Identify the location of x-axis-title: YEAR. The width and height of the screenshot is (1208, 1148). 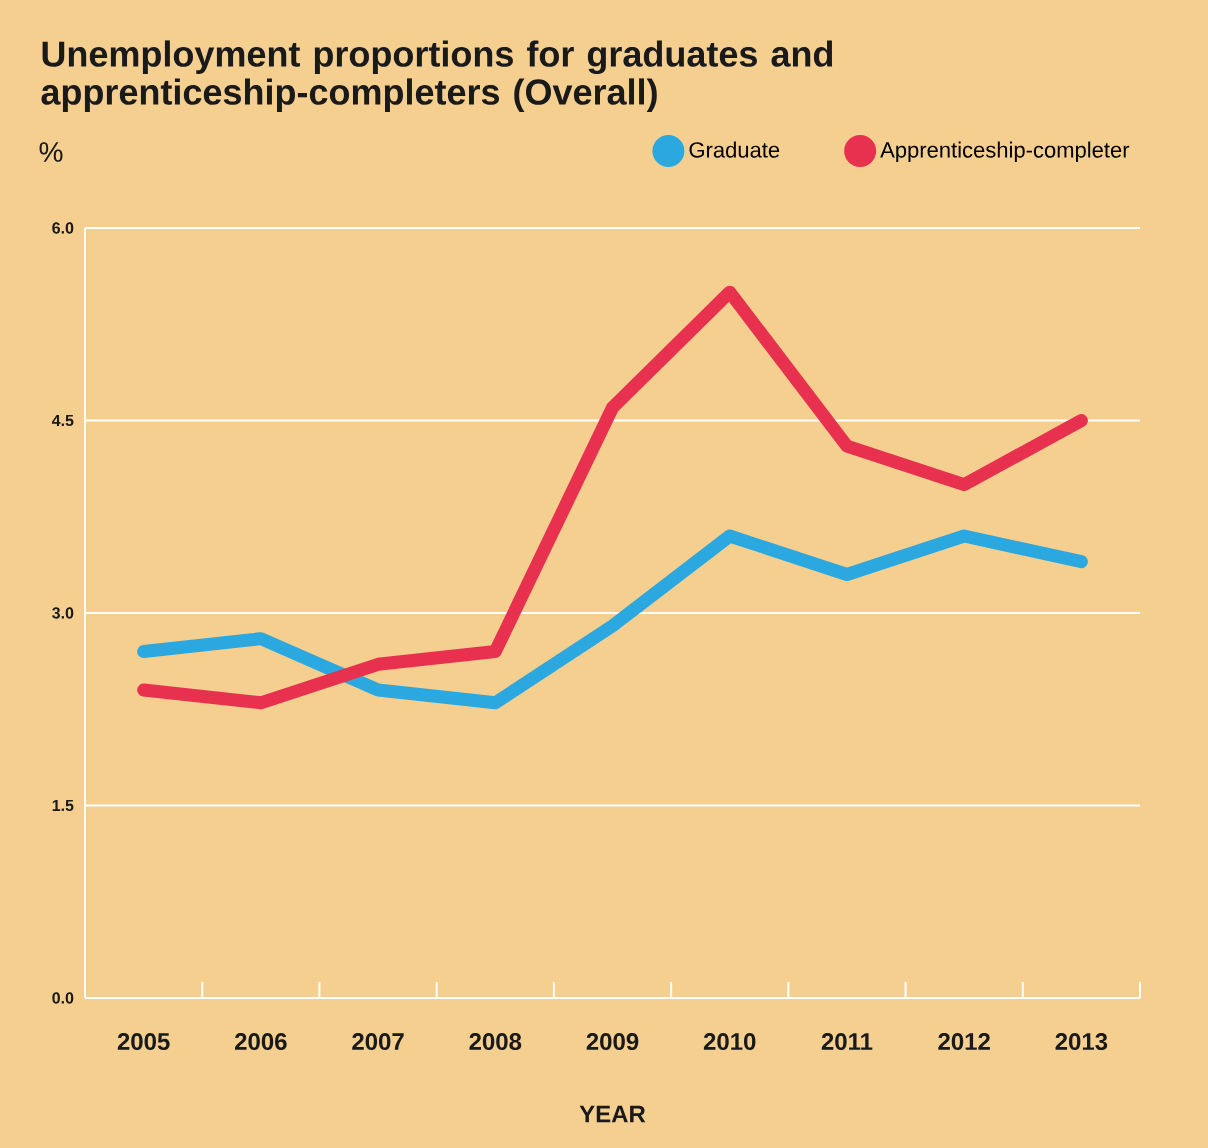
(612, 1114).